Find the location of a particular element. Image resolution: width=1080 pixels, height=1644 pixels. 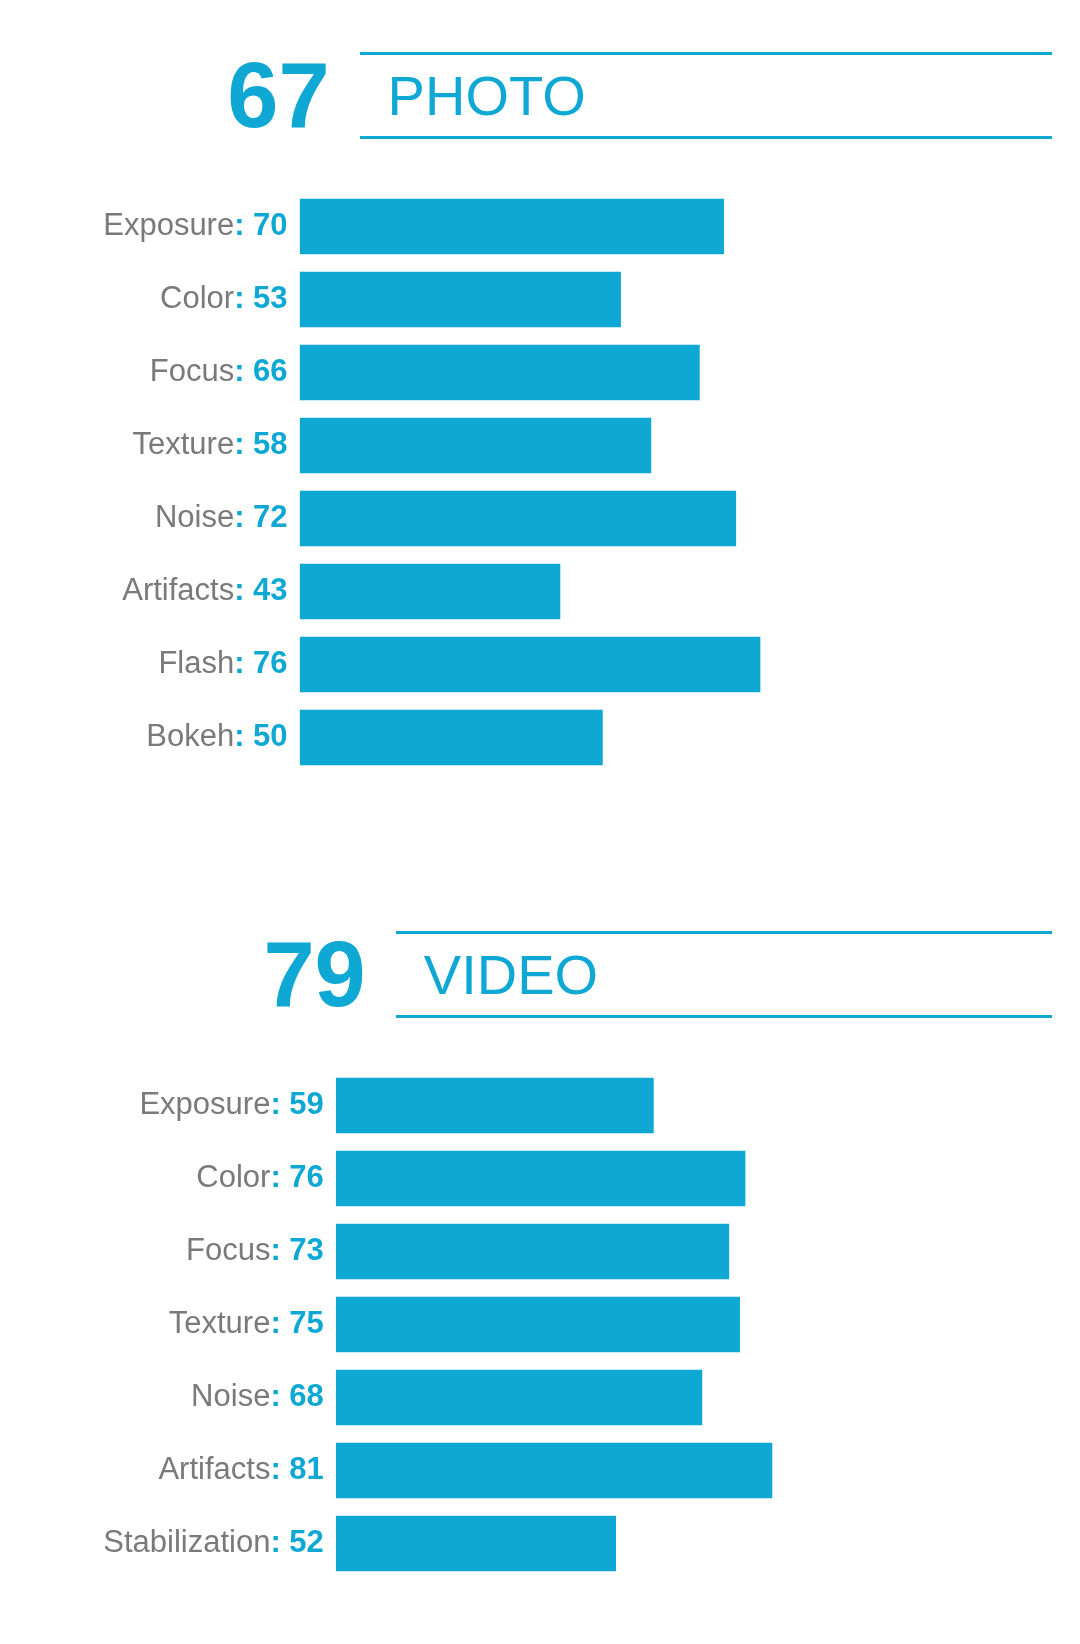

data-label: : 52 is located at coordinates (297, 1542).